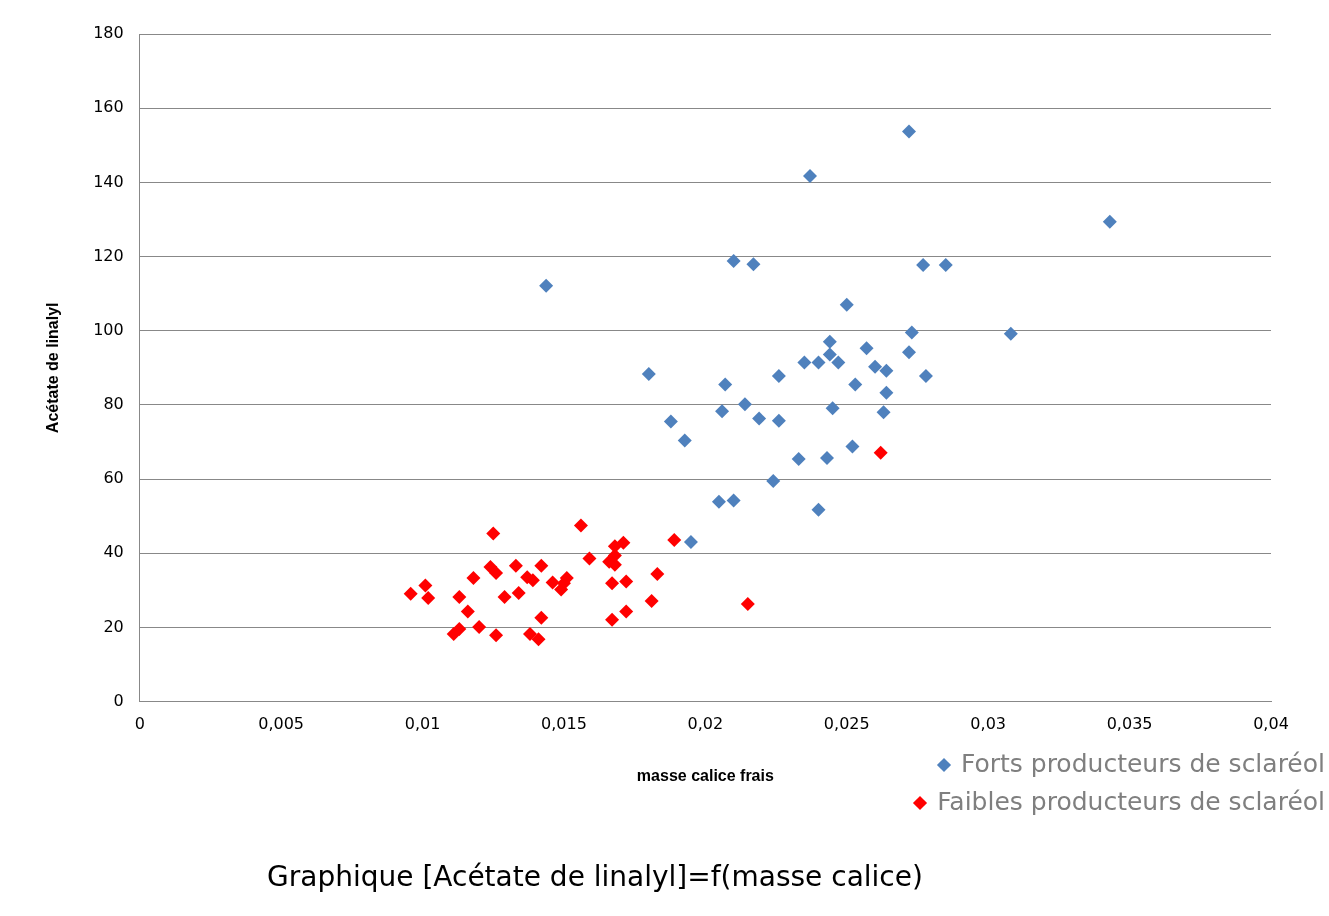  What do you see at coordinates (1271, 724) in the screenshot?
I see `x-tick-label: 0,04` at bounding box center [1271, 724].